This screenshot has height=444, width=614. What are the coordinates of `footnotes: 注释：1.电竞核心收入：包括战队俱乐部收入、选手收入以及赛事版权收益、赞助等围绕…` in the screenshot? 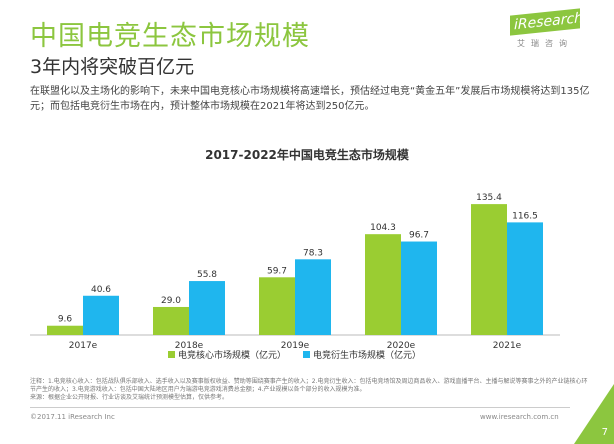 It's located at (310, 390).